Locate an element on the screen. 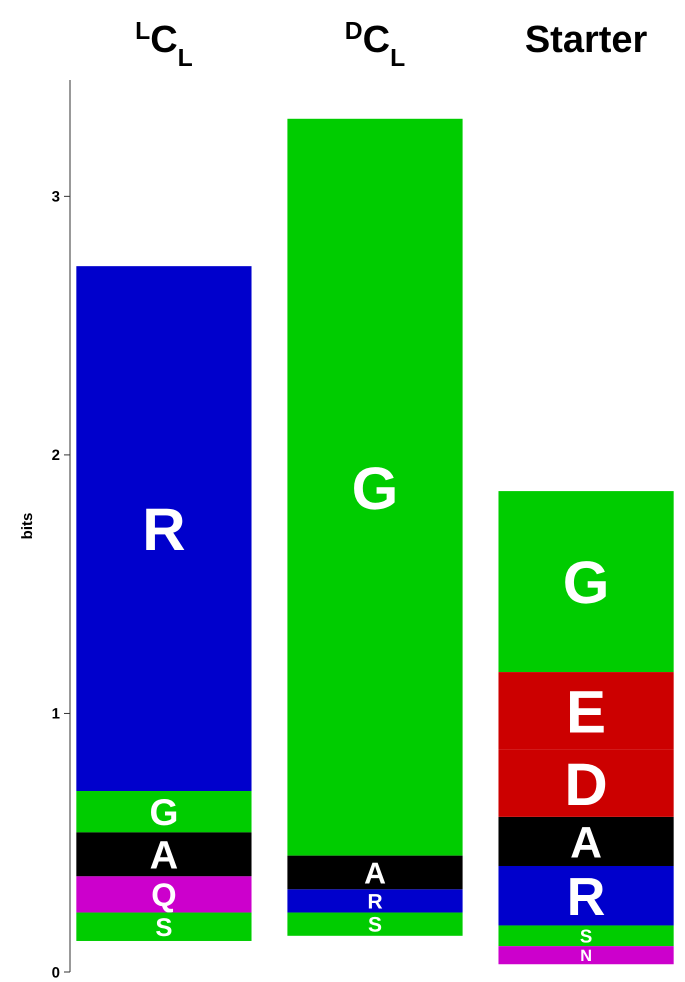 The height and width of the screenshot is (982, 685). series-label: D is located at coordinates (586, 784).